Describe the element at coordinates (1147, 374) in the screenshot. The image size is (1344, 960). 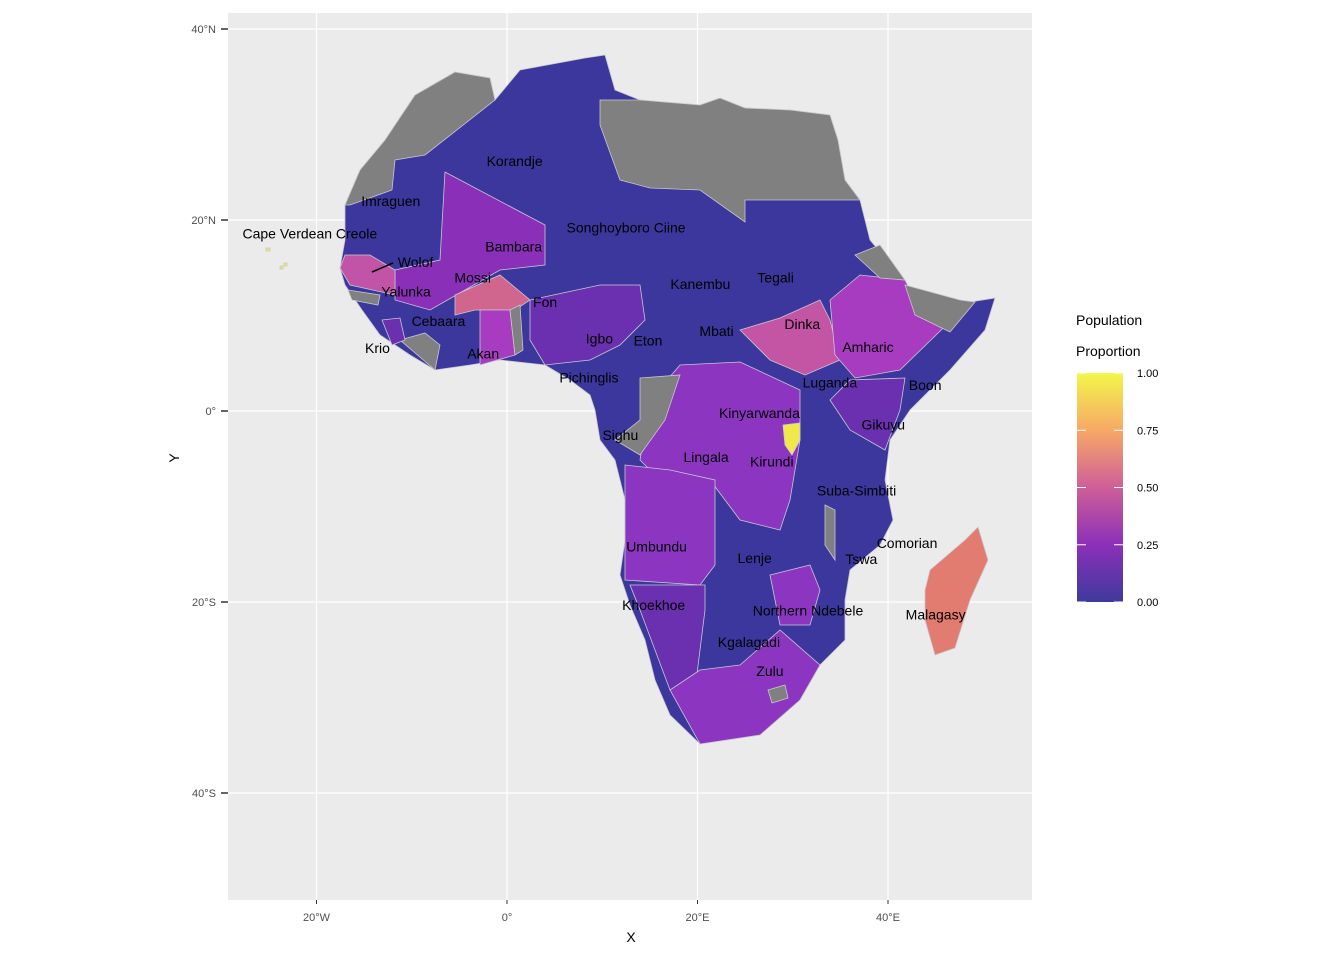
I see `legend-tick-label: 1.00` at that location.